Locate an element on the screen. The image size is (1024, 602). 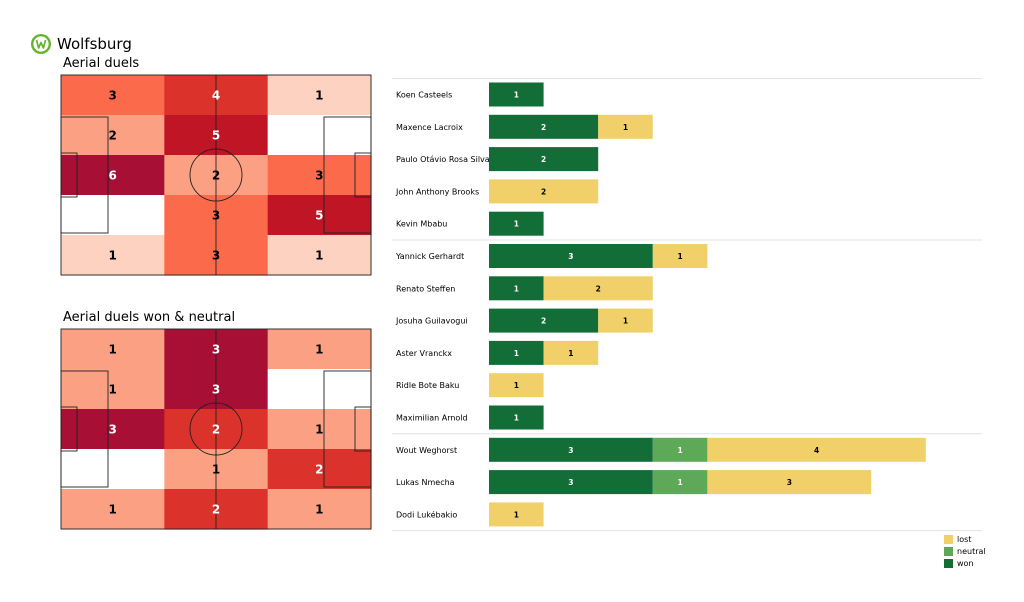
heatmap1-value-r1-c0: 2 is located at coordinates (112, 136).